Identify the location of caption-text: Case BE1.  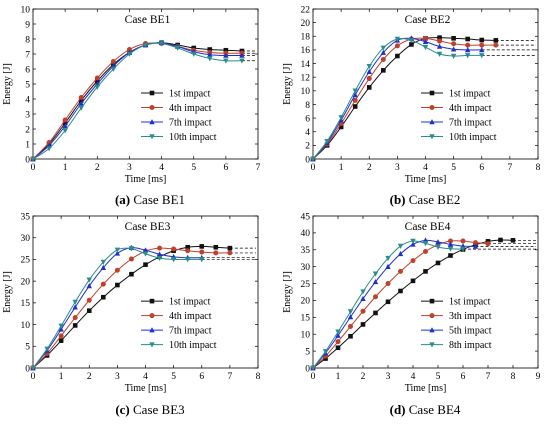
(157, 199).